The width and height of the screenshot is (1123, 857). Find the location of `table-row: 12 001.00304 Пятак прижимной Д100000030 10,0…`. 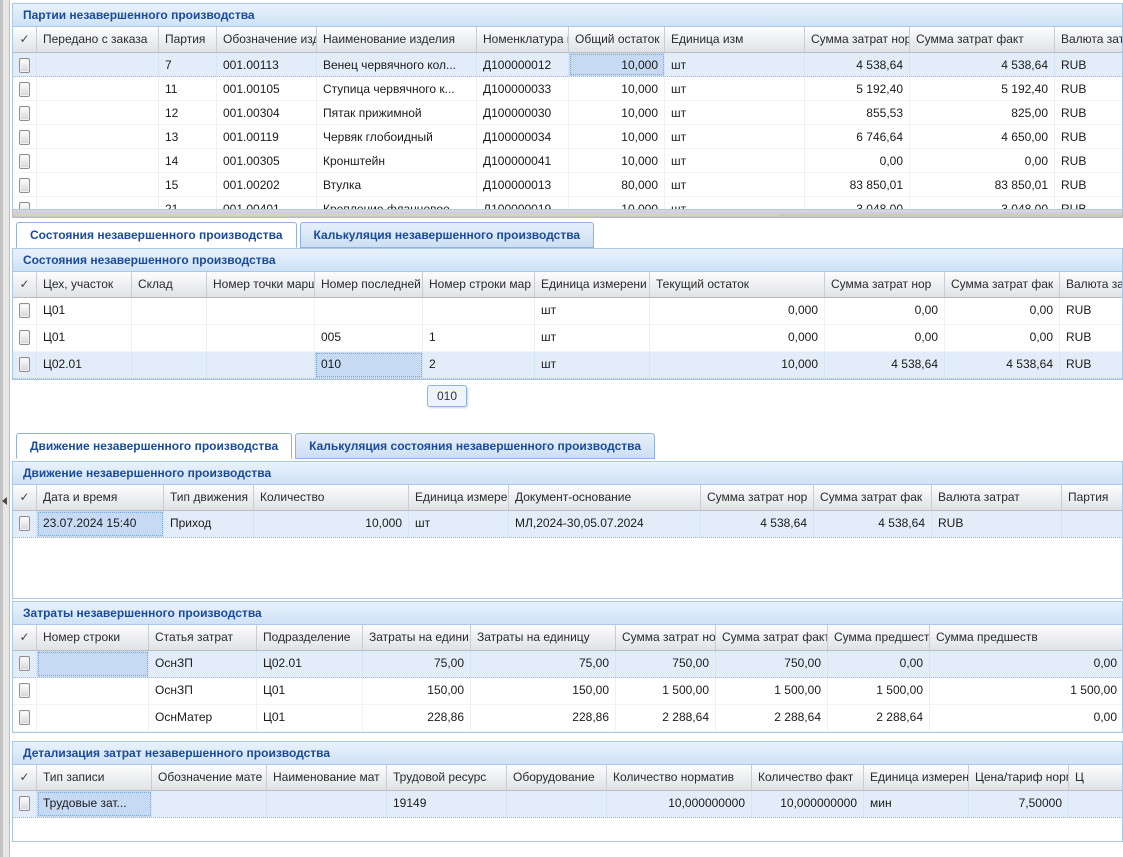

table-row: 12 001.00304 Пятак прижимной Д100000030 10,0… is located at coordinates (567, 113).